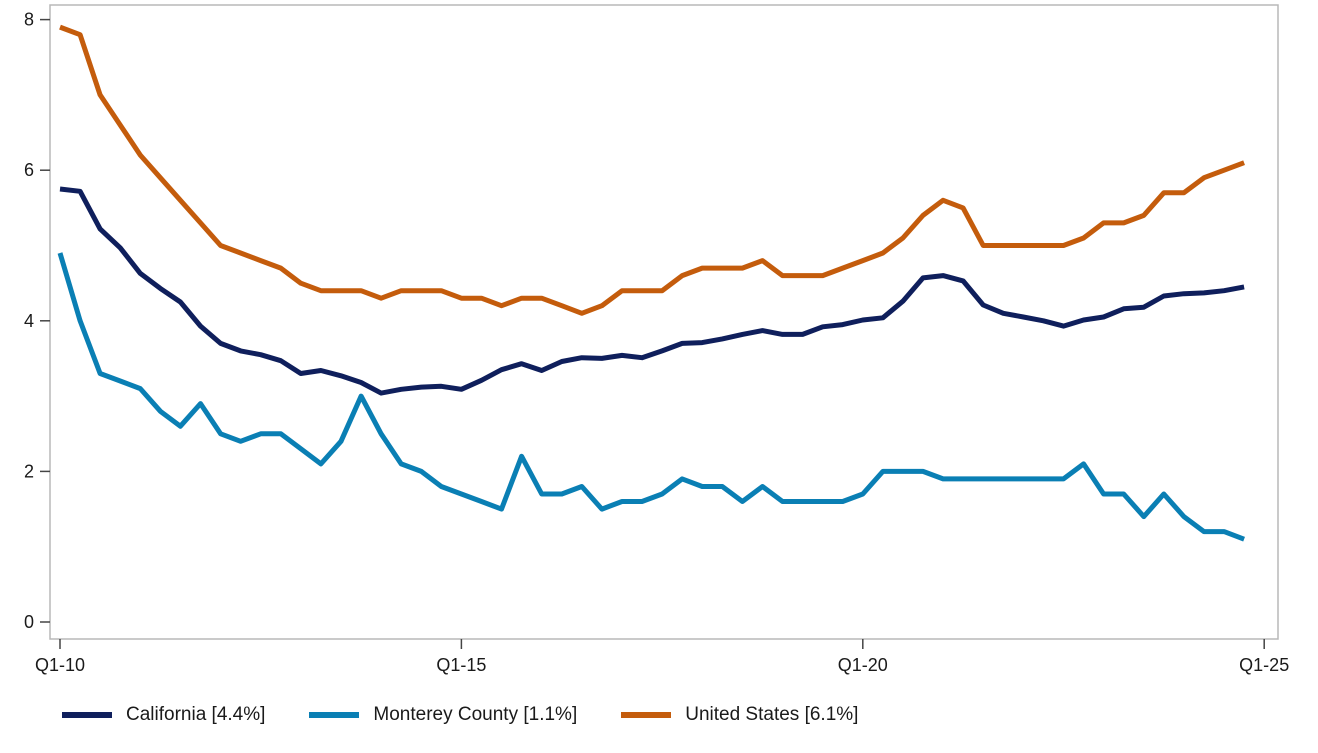  What do you see at coordinates (646, 715) in the screenshot?
I see `legend-swatch-united-states` at bounding box center [646, 715].